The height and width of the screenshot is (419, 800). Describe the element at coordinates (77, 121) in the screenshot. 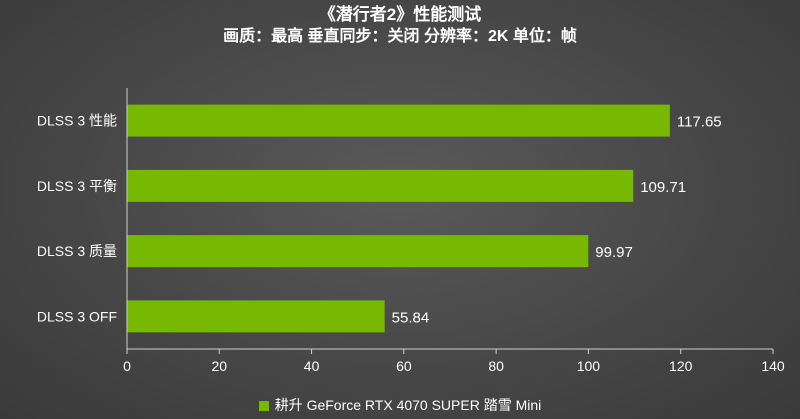

I see `category-label: DLSS 3 性能` at that location.